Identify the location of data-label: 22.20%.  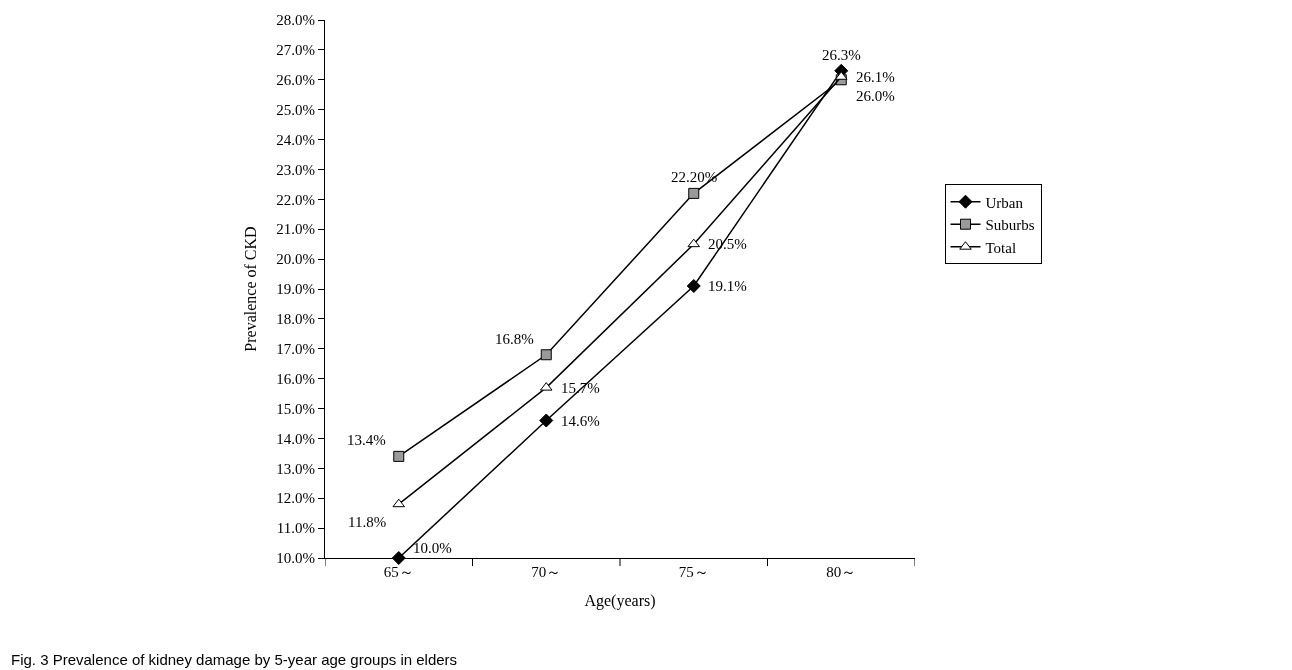
(694, 177).